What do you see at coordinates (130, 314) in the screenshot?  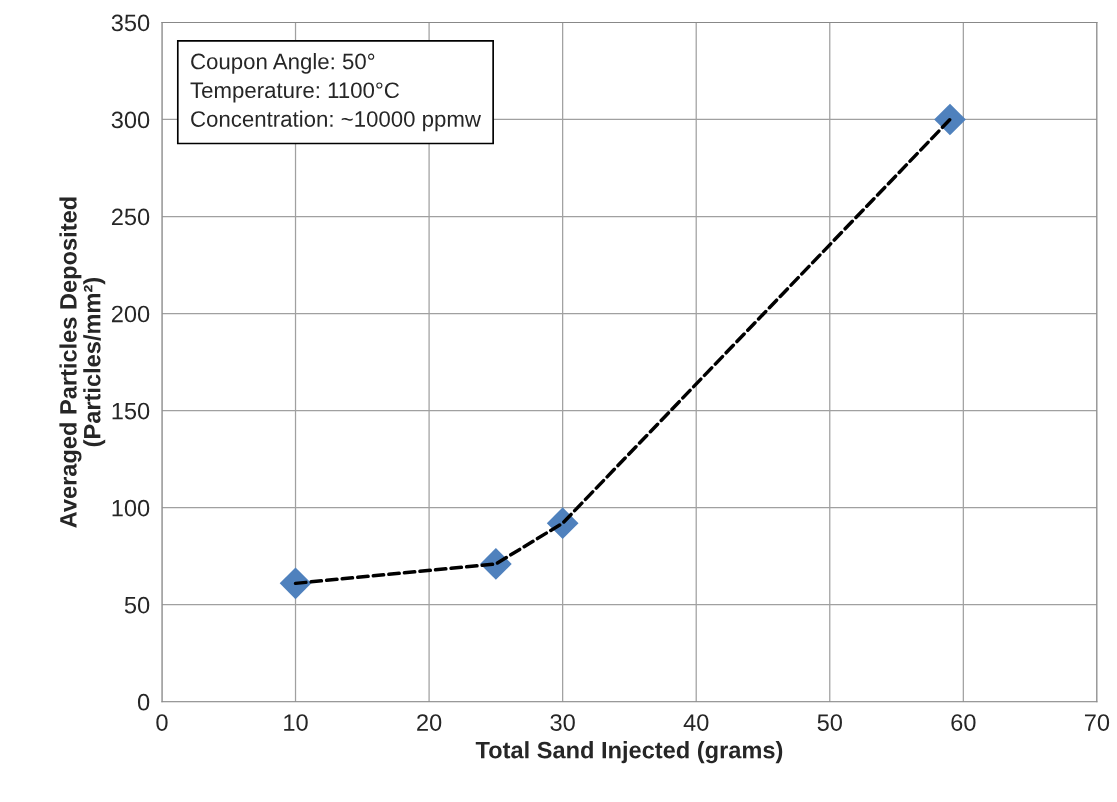 I see `y-tick-label: 200` at bounding box center [130, 314].